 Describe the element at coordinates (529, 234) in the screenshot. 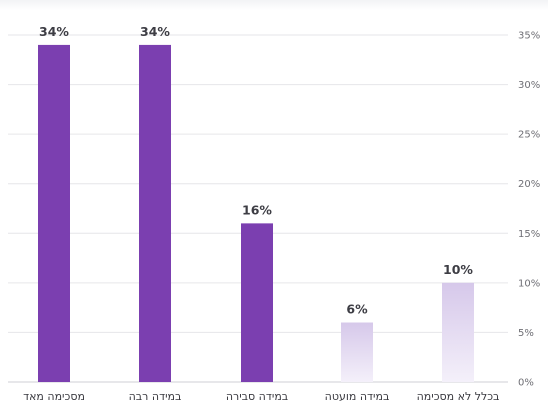

I see `y-tick-label-15: 15%` at that location.